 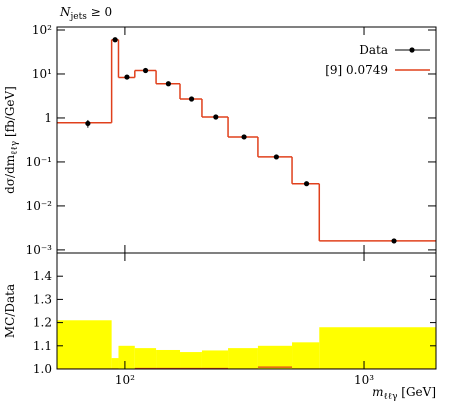 What do you see at coordinates (42, 323) in the screenshot?
I see `ratio-y-tick-label: 1.2` at bounding box center [42, 323].